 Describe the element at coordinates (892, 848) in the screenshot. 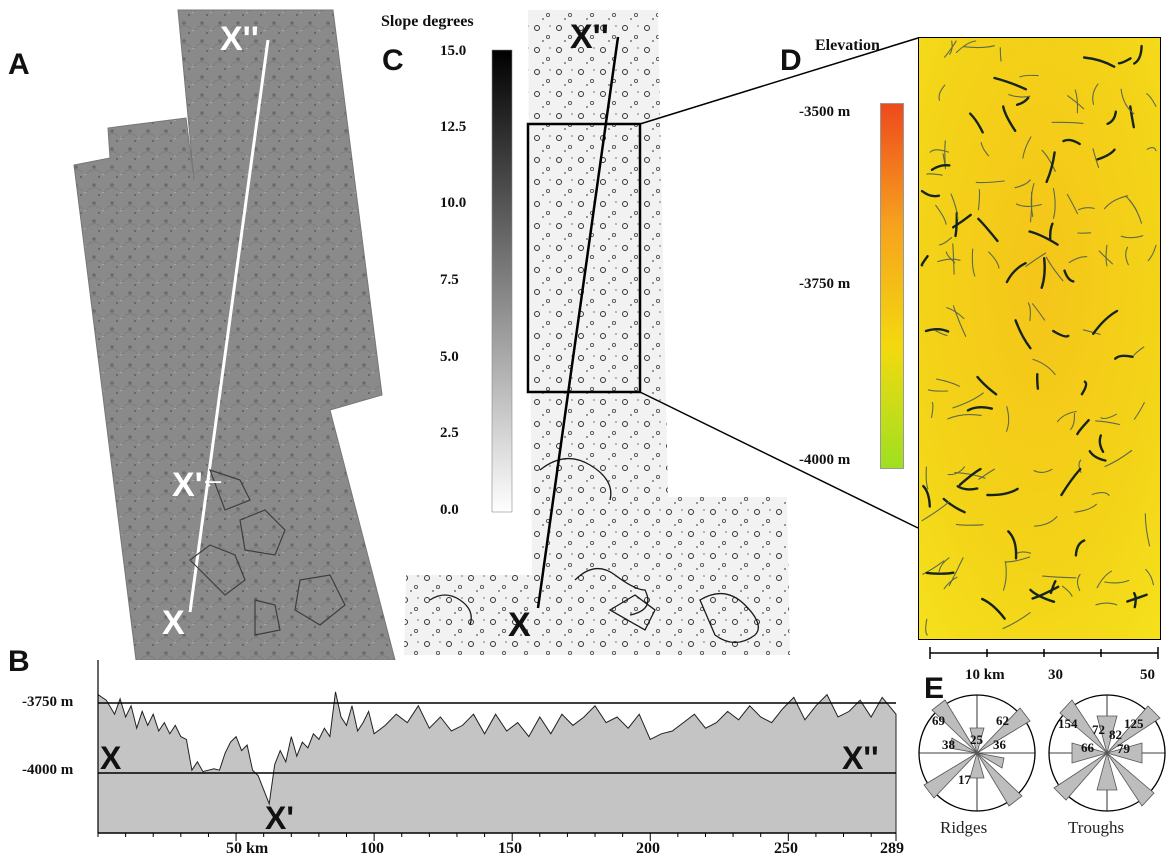

I see `profile-x-tick-289: 289` at that location.